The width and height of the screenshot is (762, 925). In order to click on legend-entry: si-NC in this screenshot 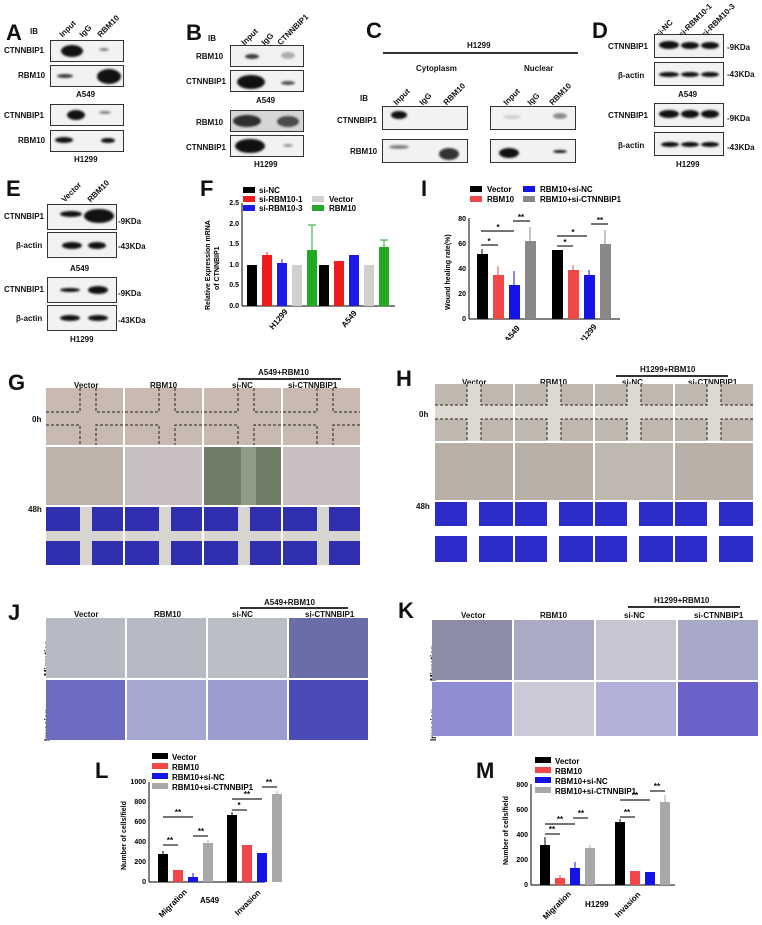, I will do `click(269, 190)`.